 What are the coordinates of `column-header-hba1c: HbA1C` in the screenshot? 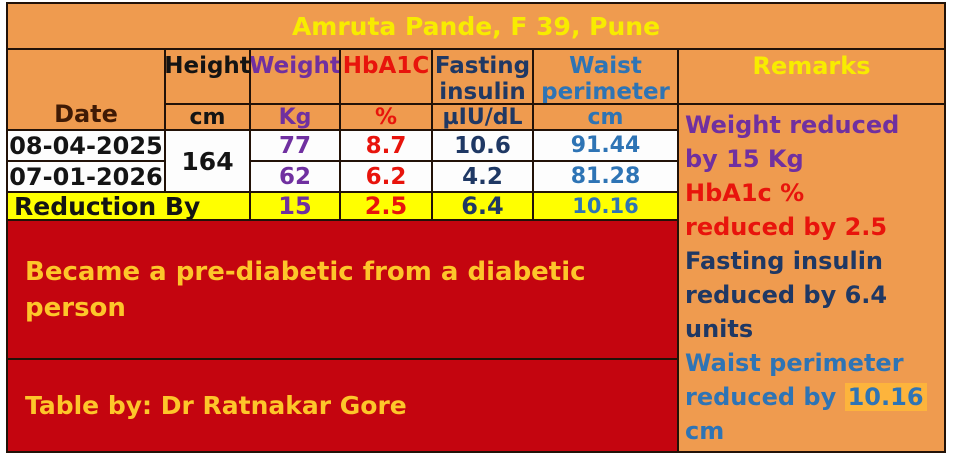 It's located at (386, 76).